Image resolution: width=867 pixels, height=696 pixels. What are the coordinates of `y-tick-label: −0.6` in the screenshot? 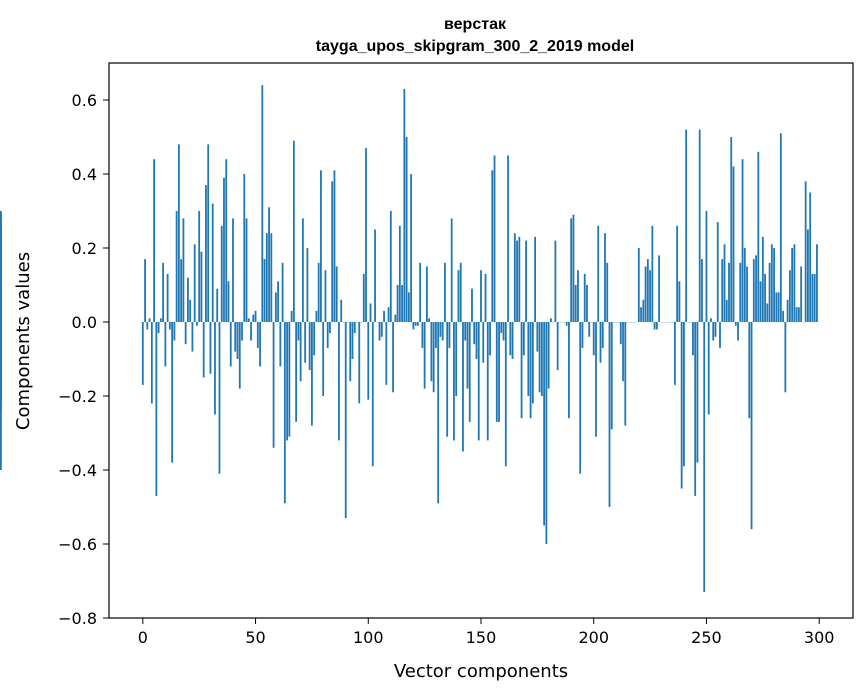 It's located at (77, 544).